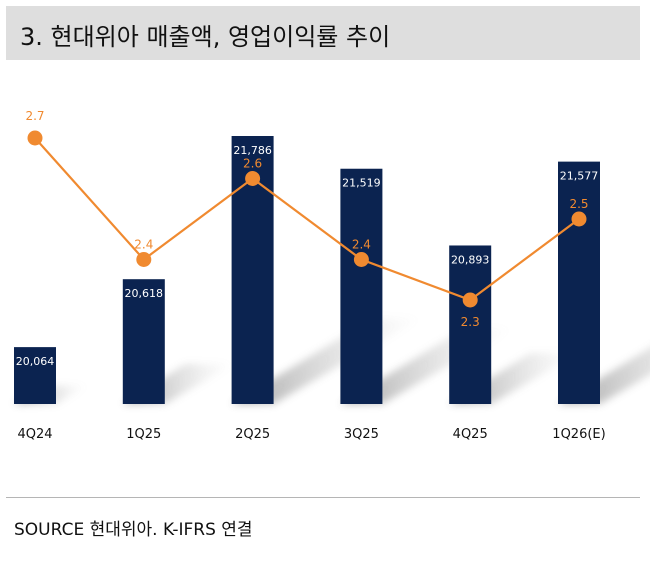 Image resolution: width=650 pixels, height=564 pixels. Describe the element at coordinates (470, 259) in the screenshot. I see `bar-value-label: 20,893` at that location.